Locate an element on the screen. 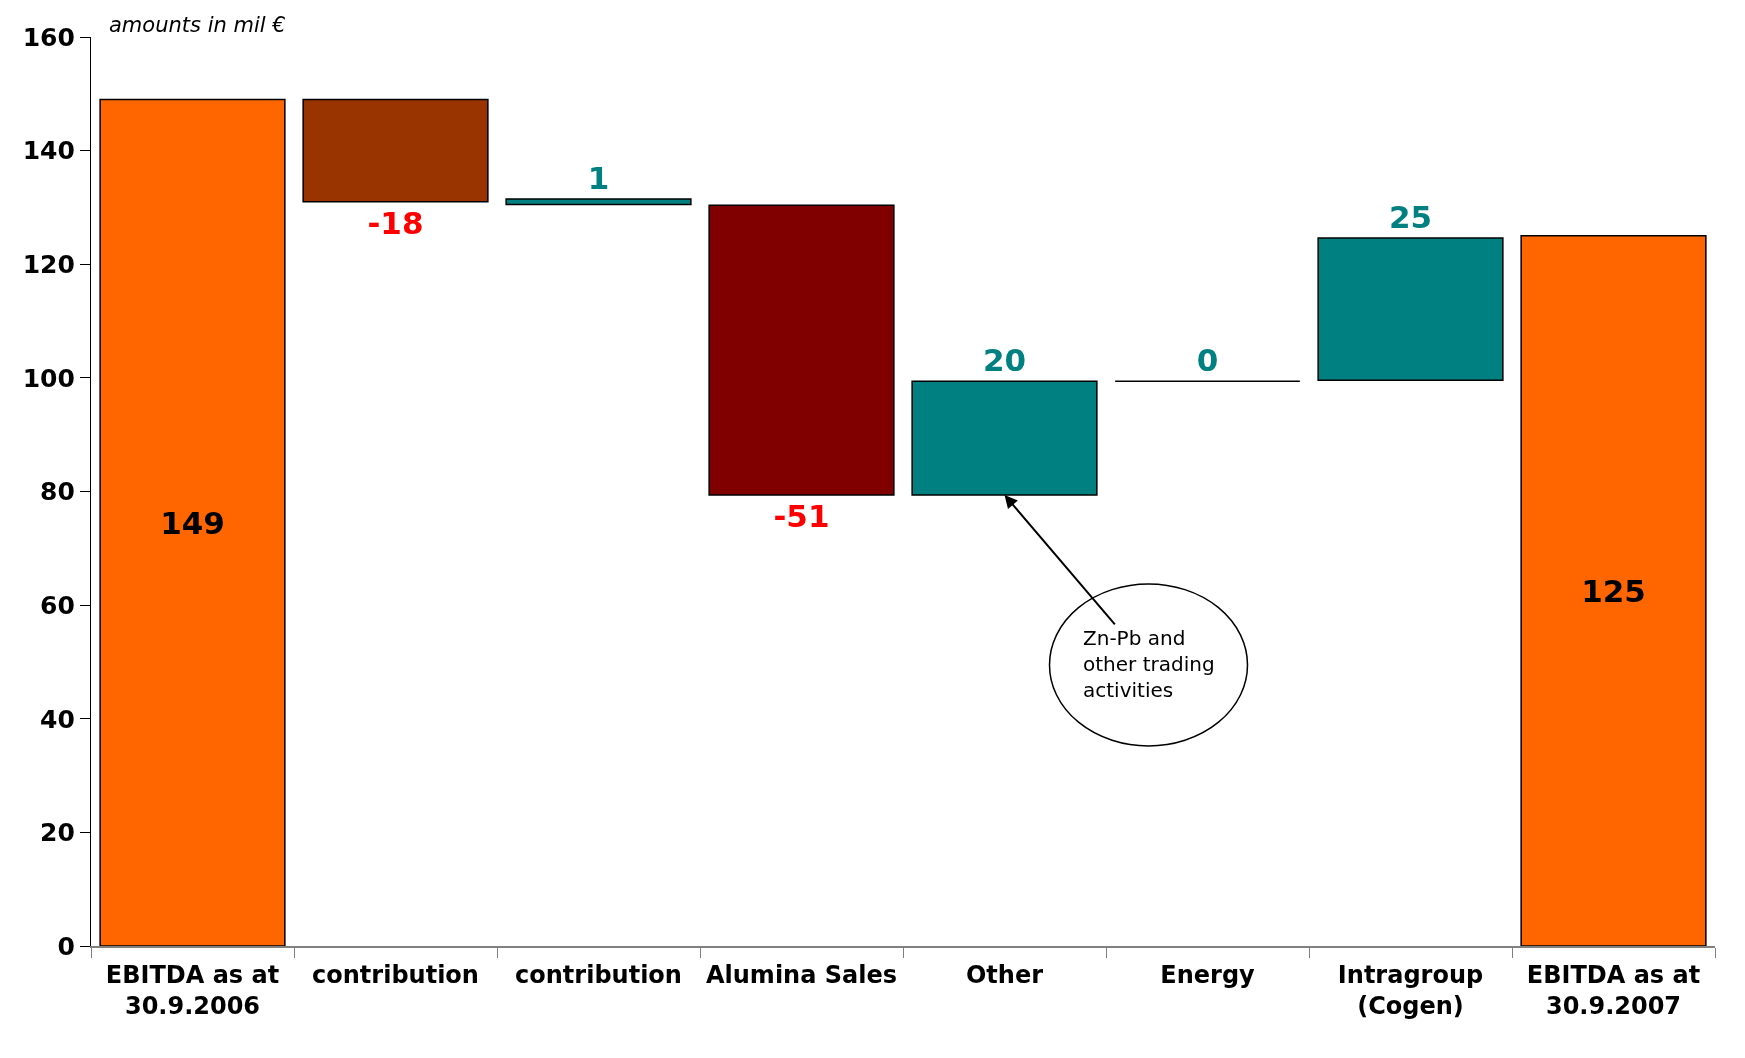 The image size is (1745, 1058). y-tick-label: 80 is located at coordinates (57, 492).